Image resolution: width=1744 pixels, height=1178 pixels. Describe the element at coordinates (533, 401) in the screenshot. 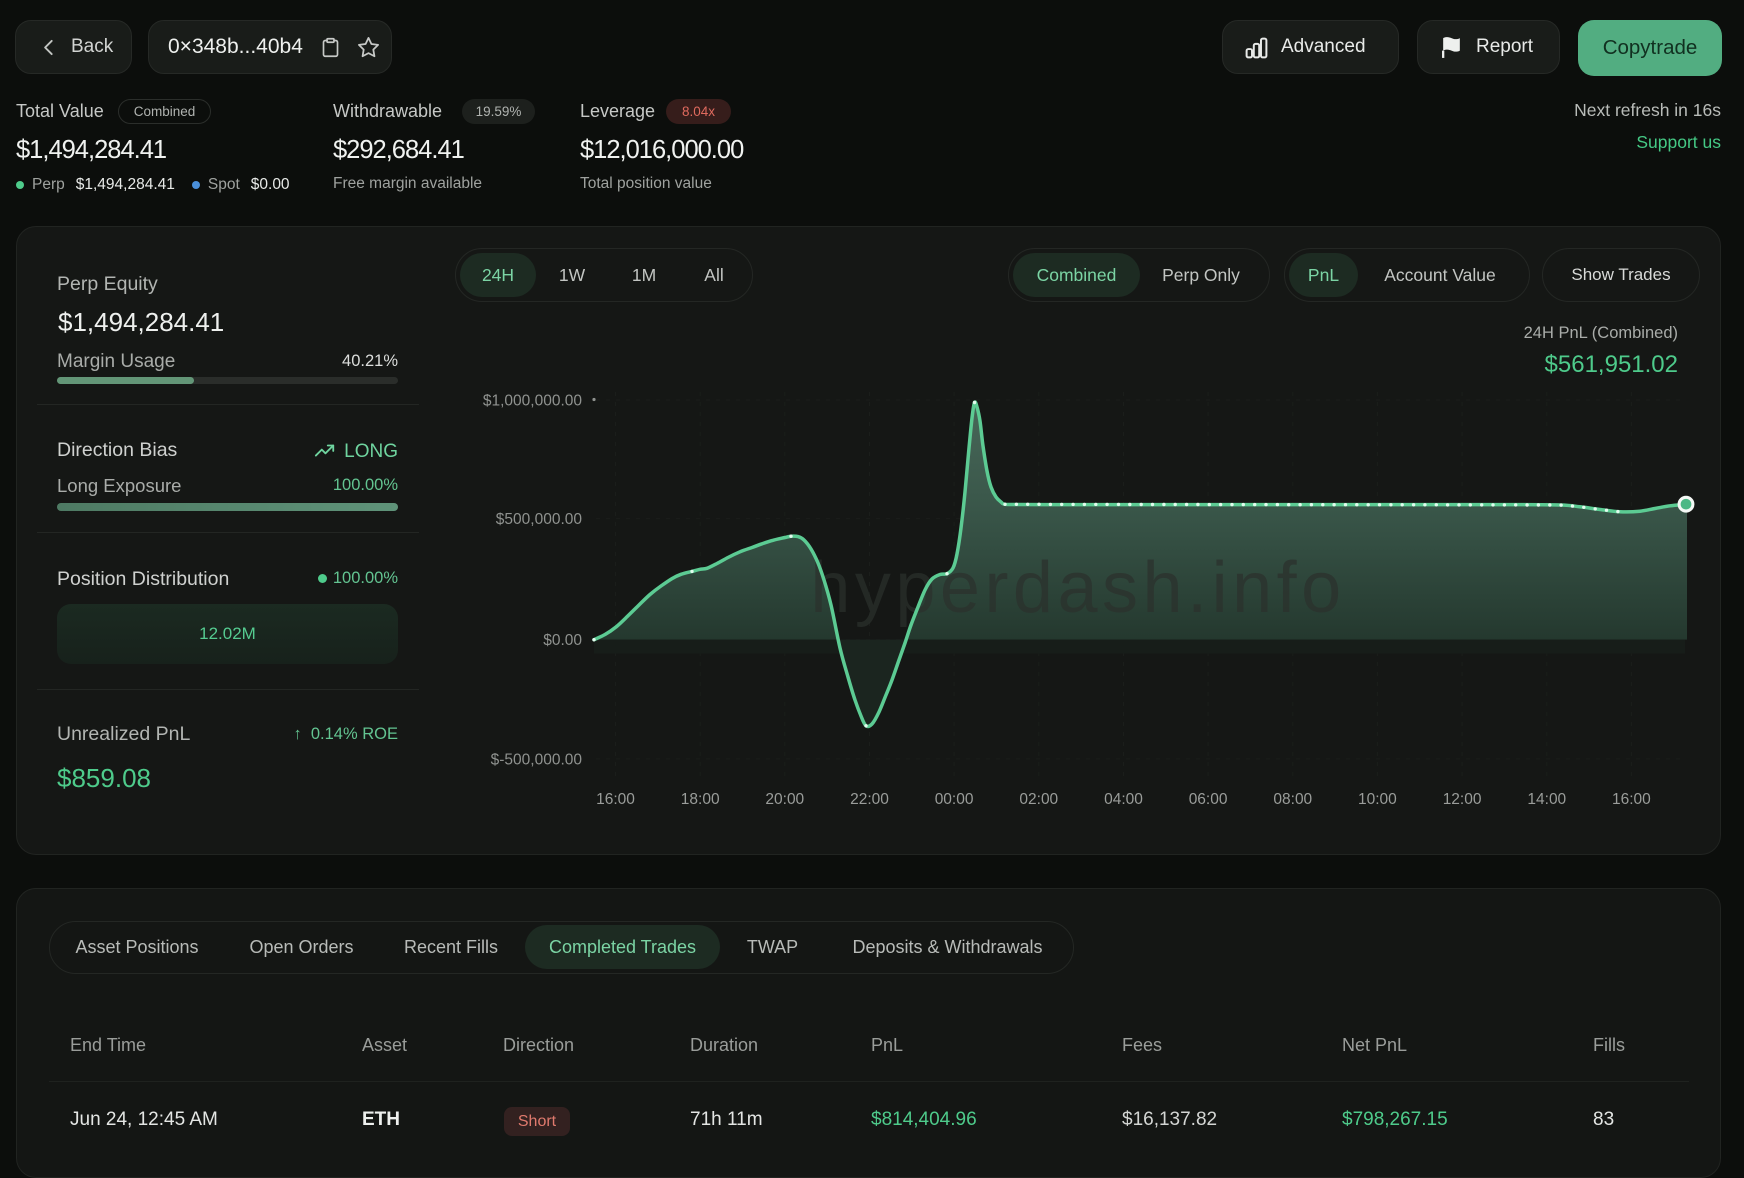

I see `svg-text: $1,000,000.00` at that location.